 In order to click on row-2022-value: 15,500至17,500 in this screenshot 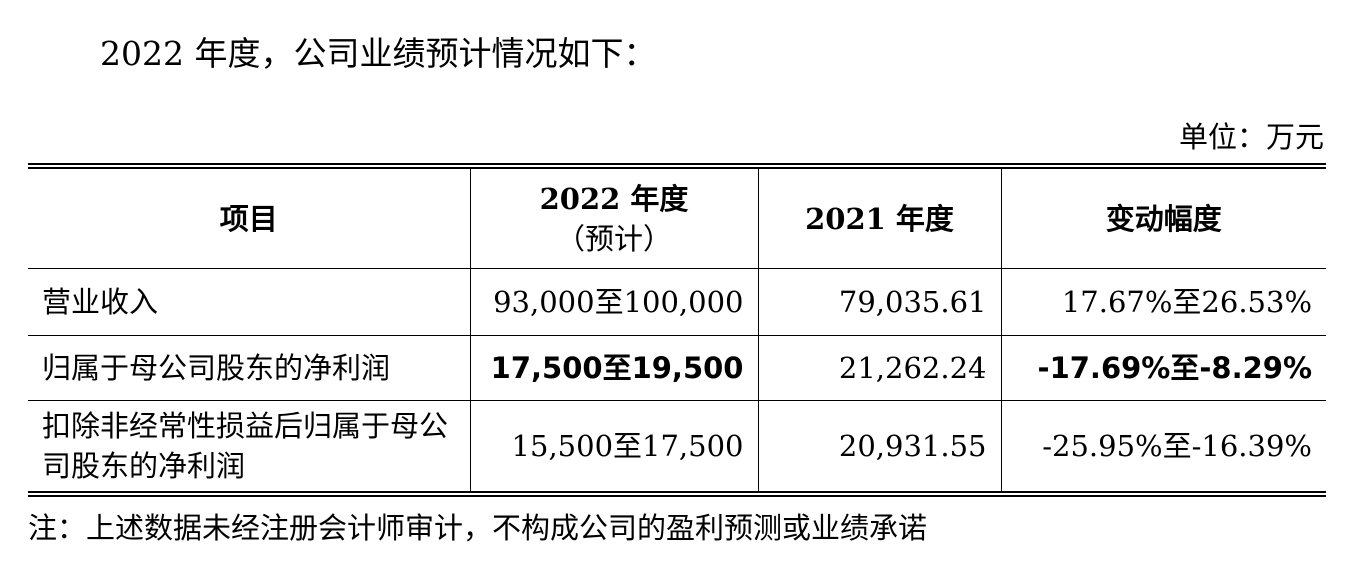, I will do `click(614, 447)`.